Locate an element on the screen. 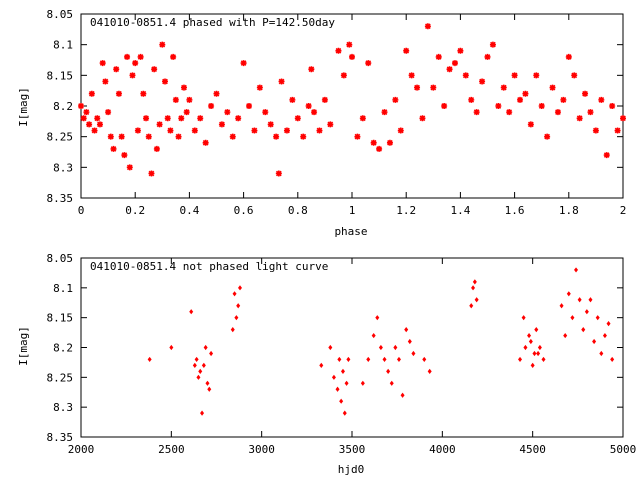  phased-x-tick-label: 0 is located at coordinates (81, 210).